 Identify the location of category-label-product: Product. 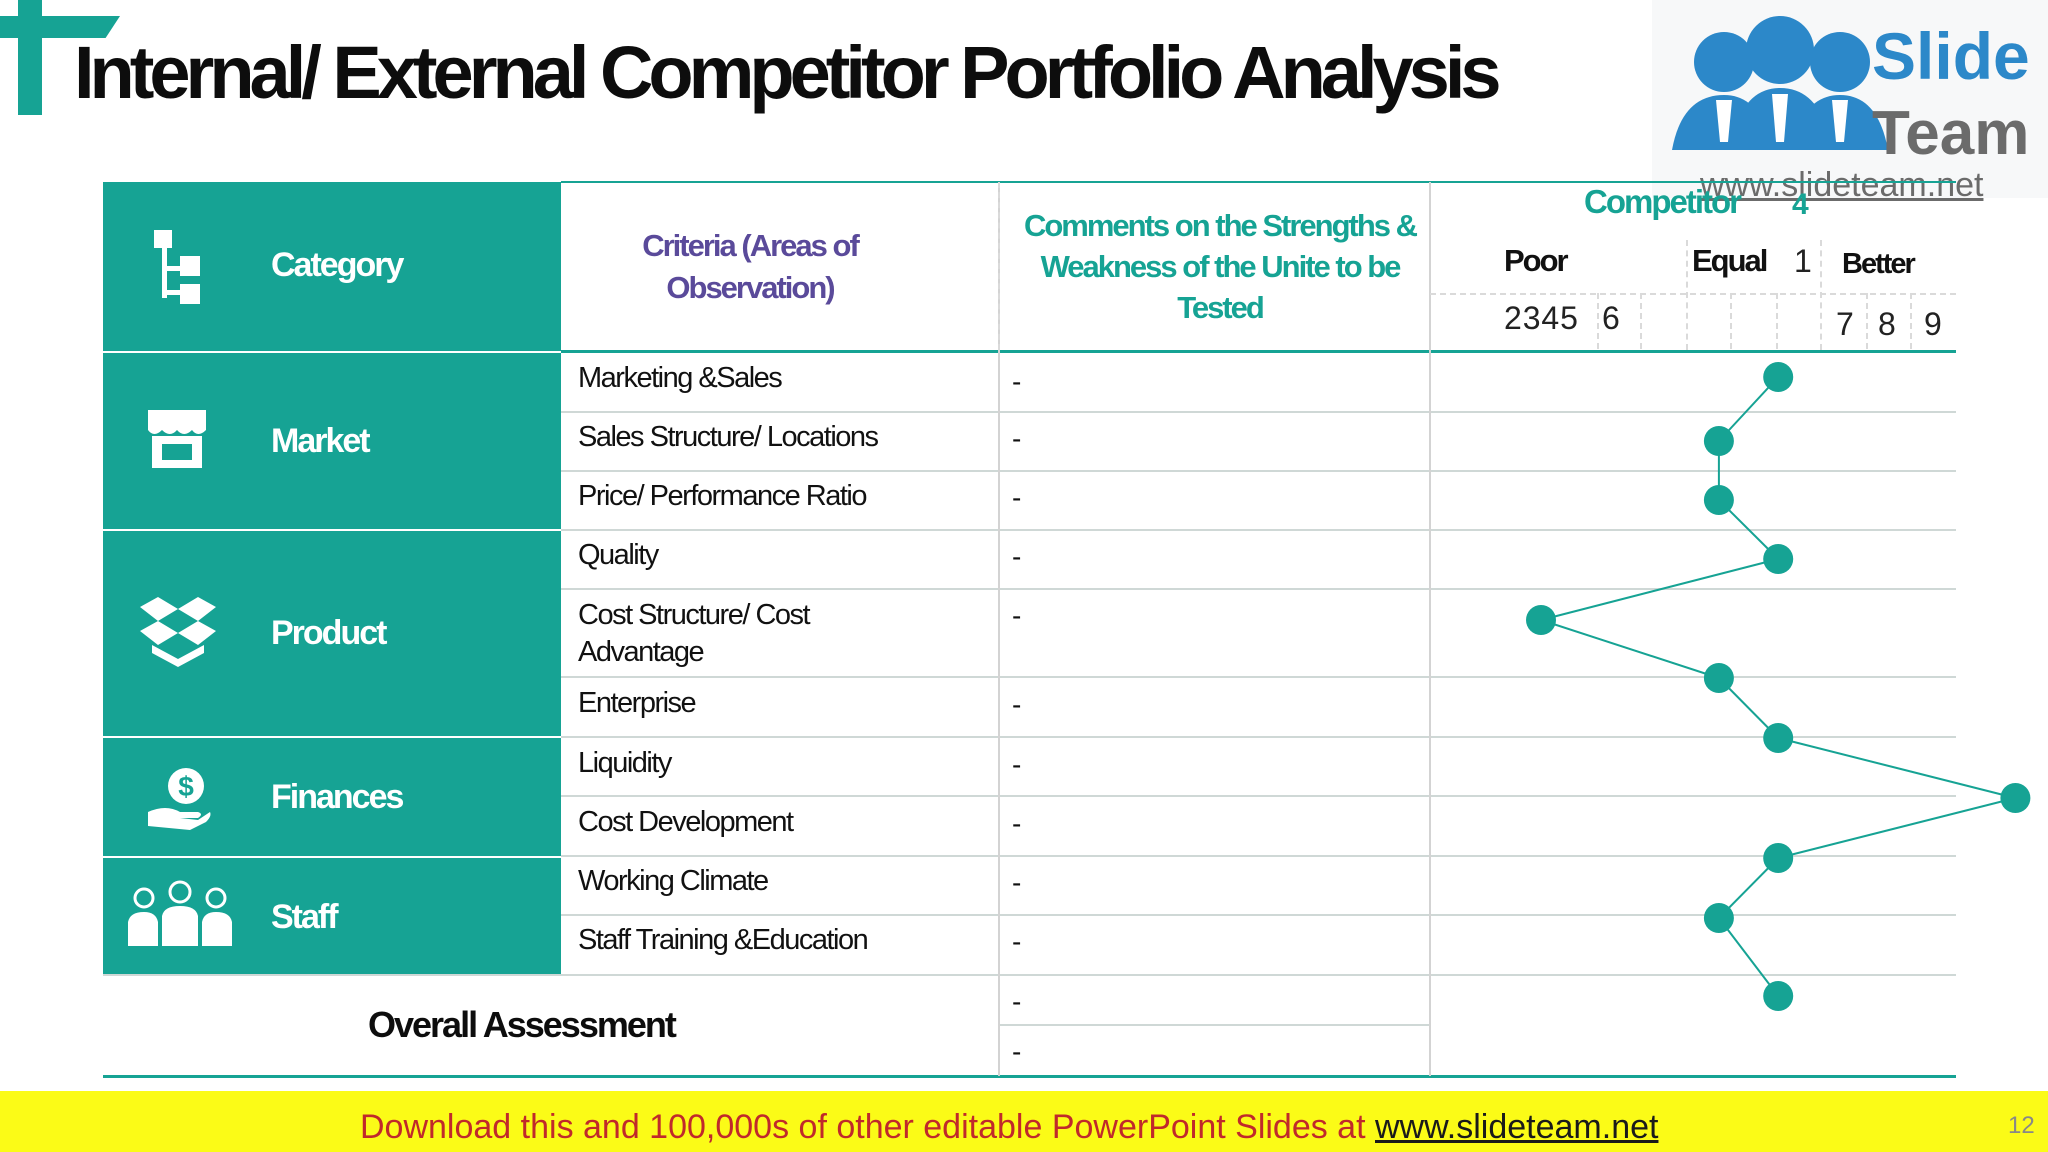
(329, 633).